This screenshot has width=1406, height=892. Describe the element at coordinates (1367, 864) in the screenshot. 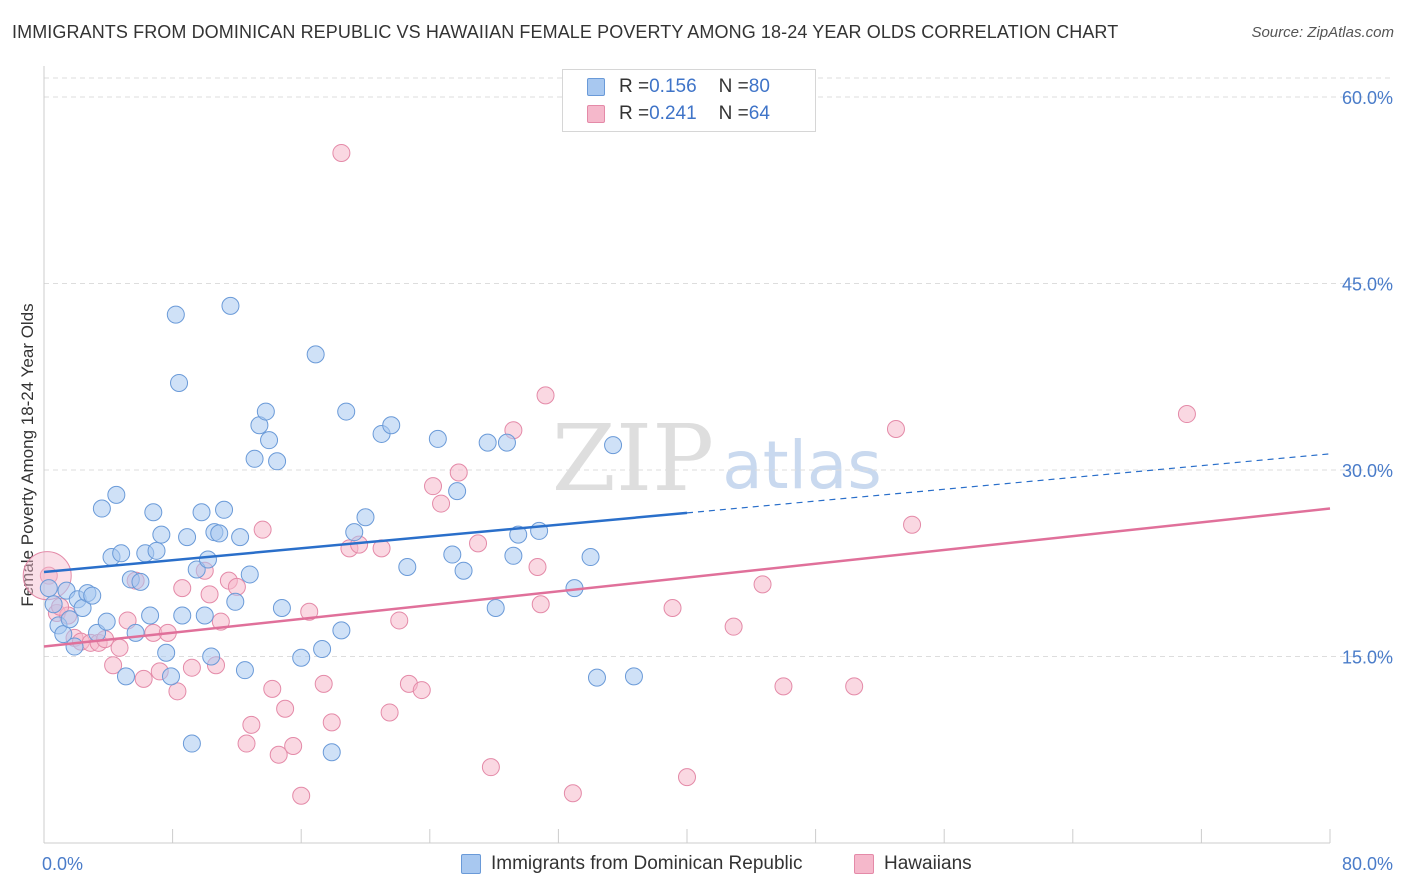

I see `x-tick-label-max: 80.0%` at that location.